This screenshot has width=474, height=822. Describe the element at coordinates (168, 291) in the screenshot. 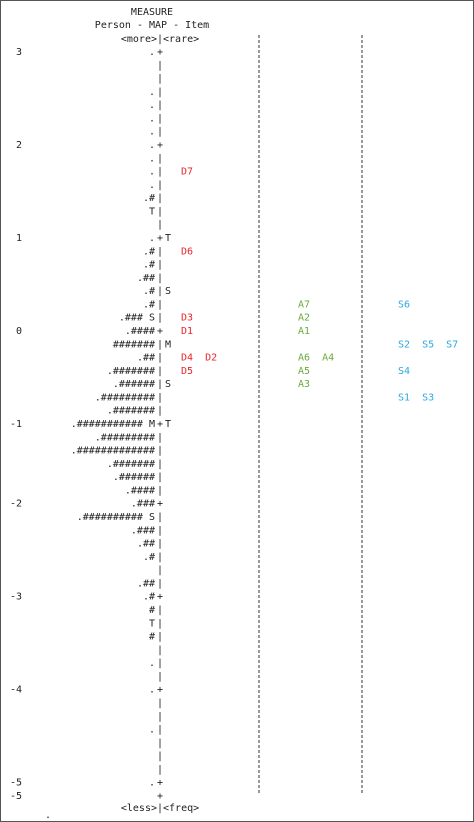

I see `item-stat: S` at that location.